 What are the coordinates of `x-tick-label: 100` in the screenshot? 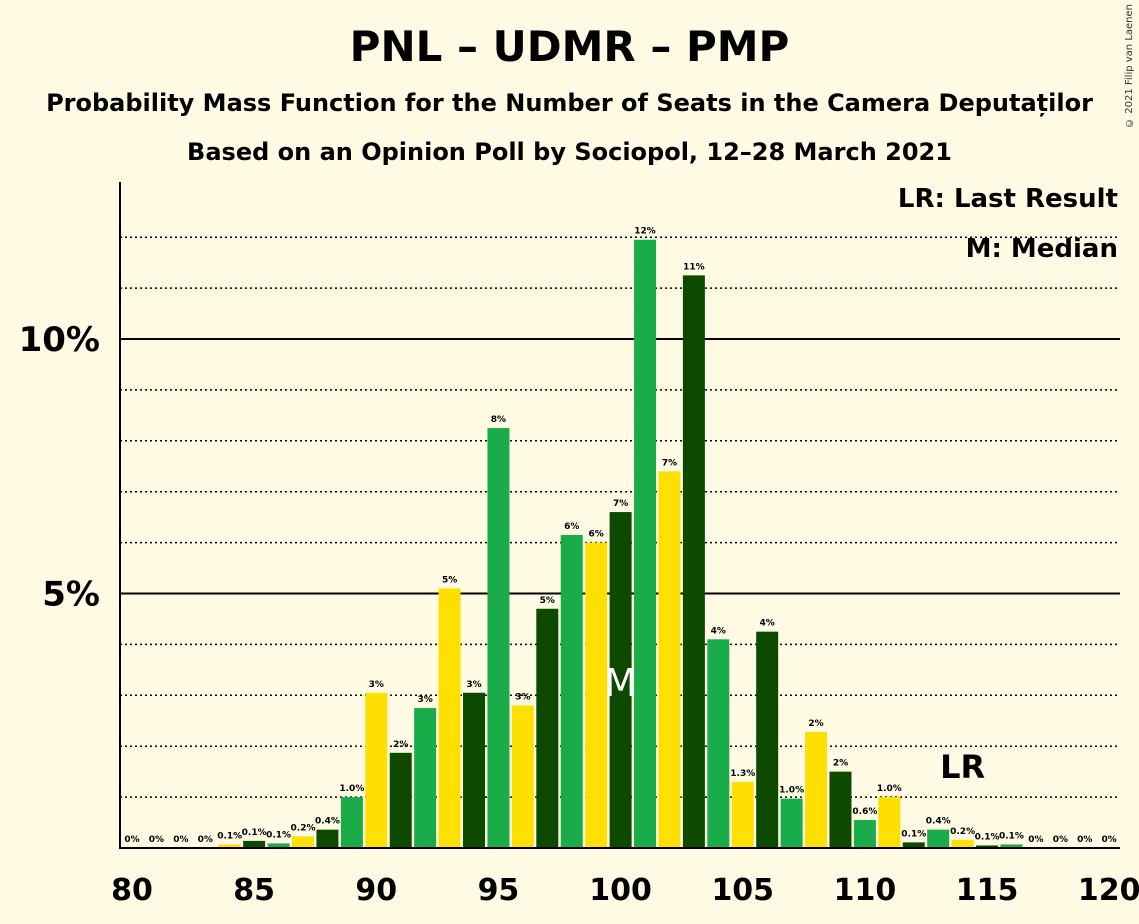 It's located at (620, 890).